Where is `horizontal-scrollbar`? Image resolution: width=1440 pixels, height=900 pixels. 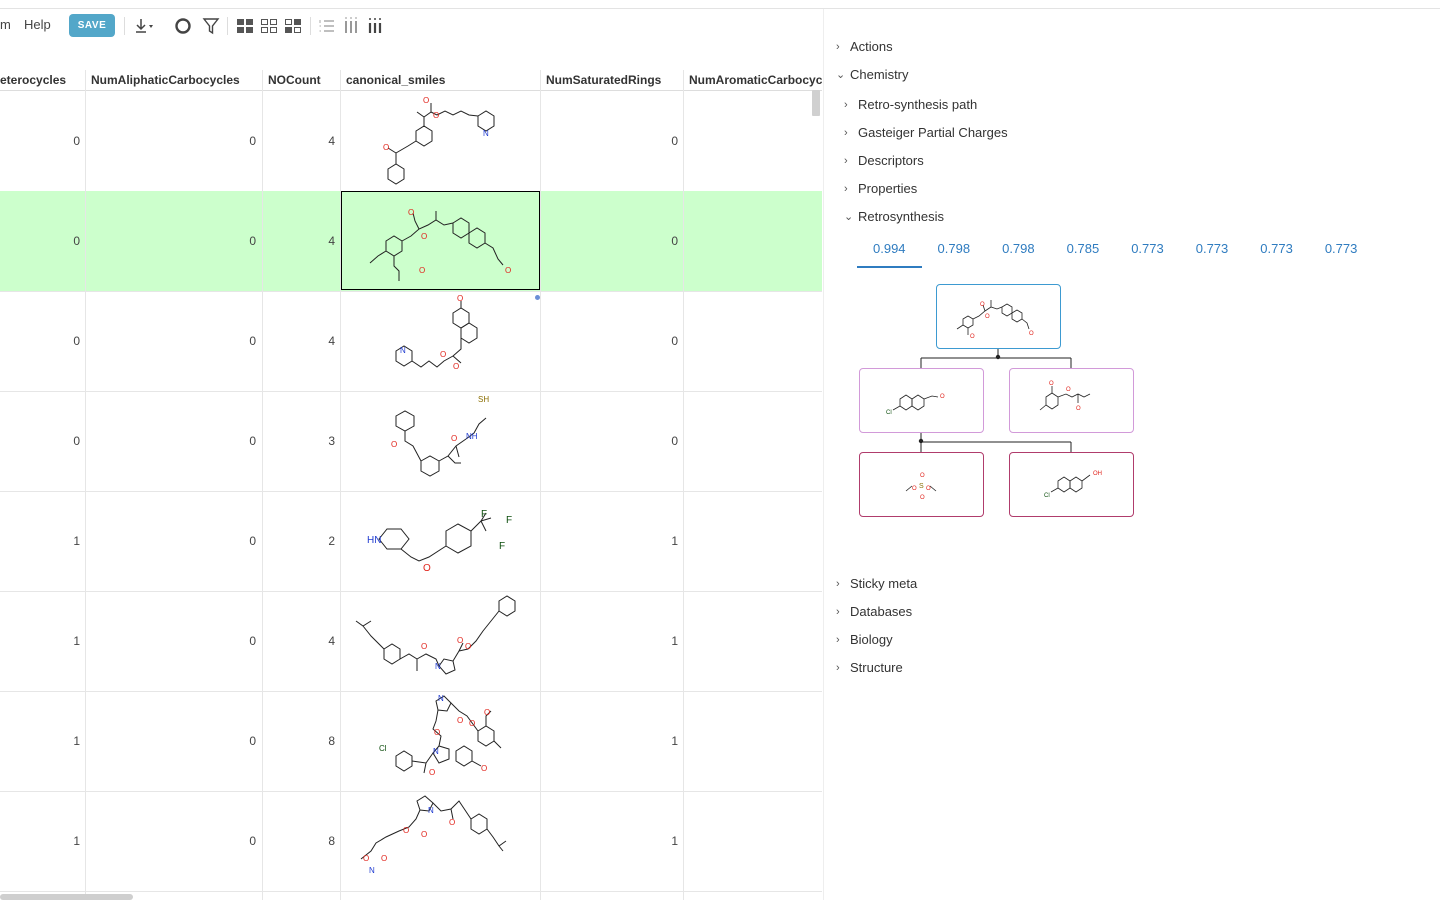 horizontal-scrollbar is located at coordinates (66, 897).